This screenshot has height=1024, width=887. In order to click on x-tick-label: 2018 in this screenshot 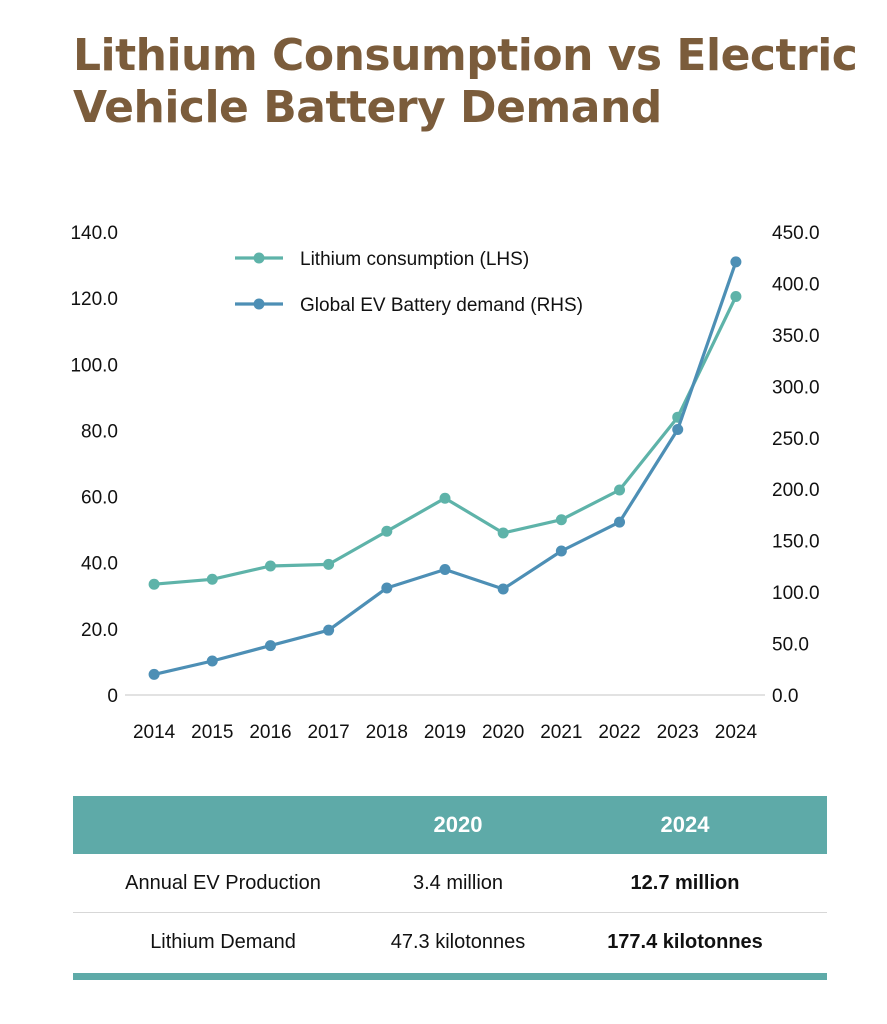, I will do `click(387, 732)`.